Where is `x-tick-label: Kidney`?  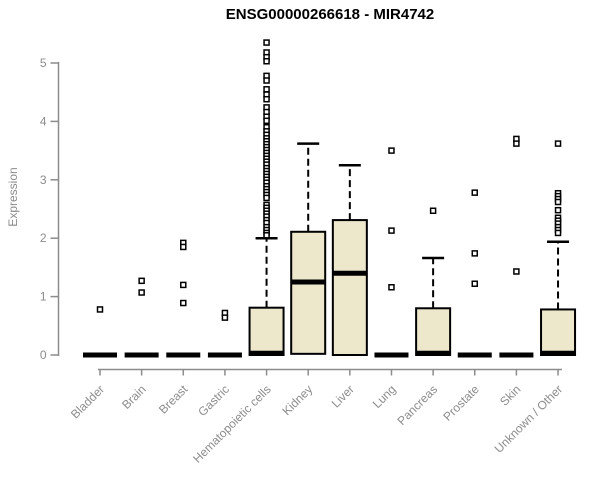 x-tick-label: Kidney is located at coordinates (297, 400).